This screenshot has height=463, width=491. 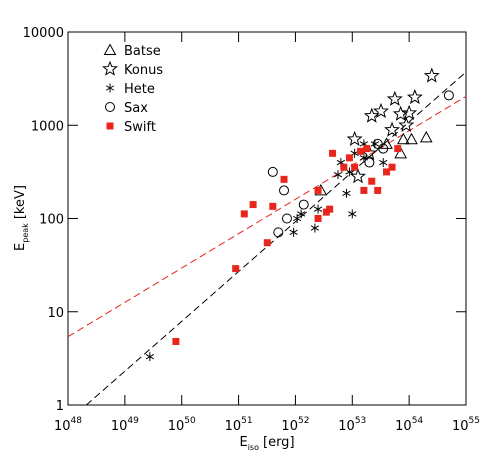 I want to click on x-tick-exp: 48, so click(x=77, y=421).